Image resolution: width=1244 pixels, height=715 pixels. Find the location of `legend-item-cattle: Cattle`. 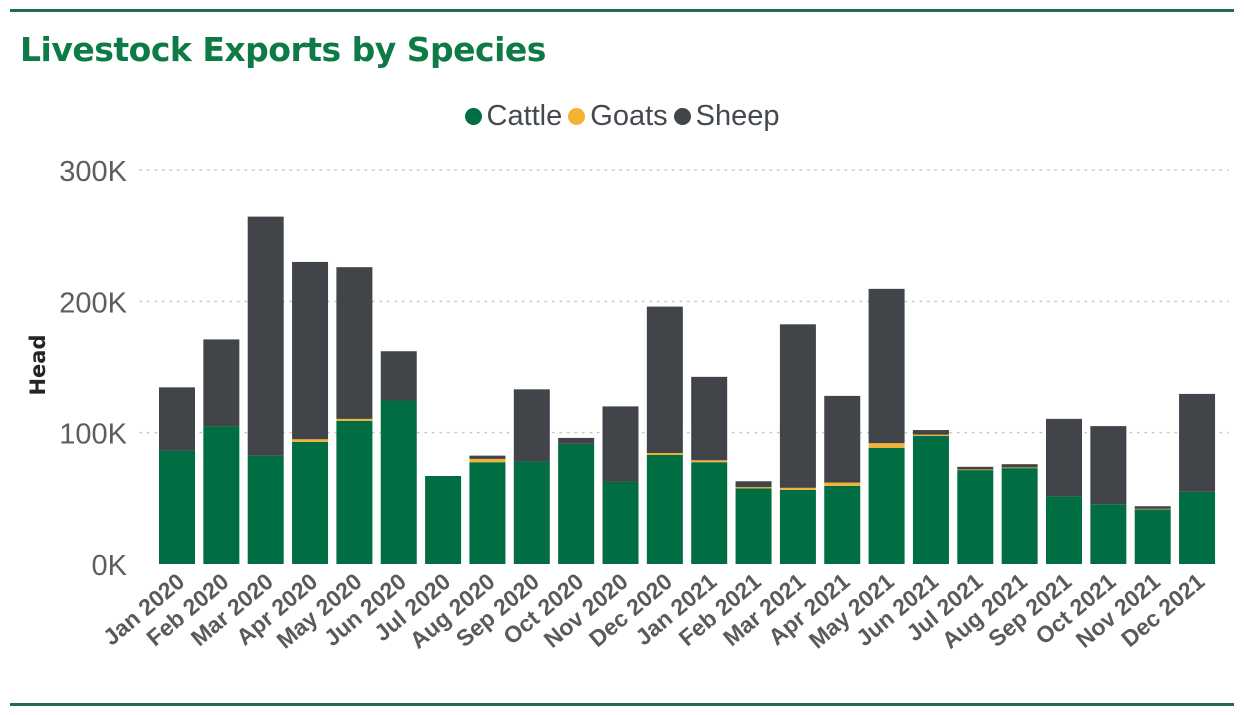

legend-item-cattle: Cattle is located at coordinates (513, 116).